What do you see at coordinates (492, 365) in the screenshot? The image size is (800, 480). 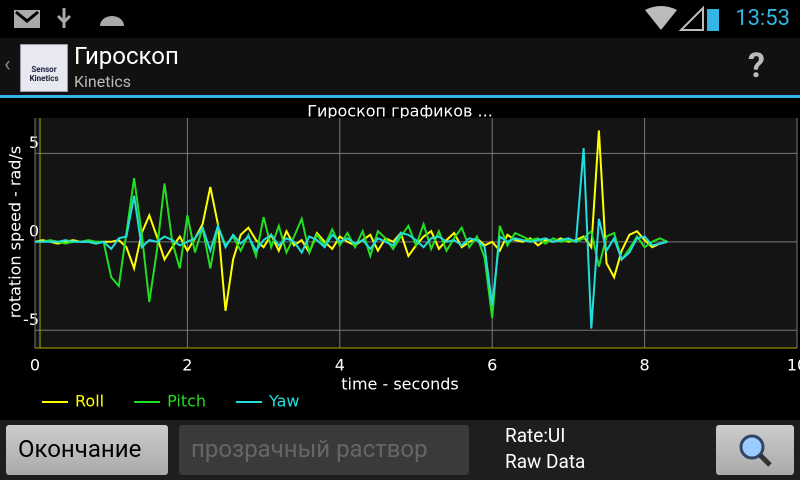 I see `x-tick-label: 6` at bounding box center [492, 365].